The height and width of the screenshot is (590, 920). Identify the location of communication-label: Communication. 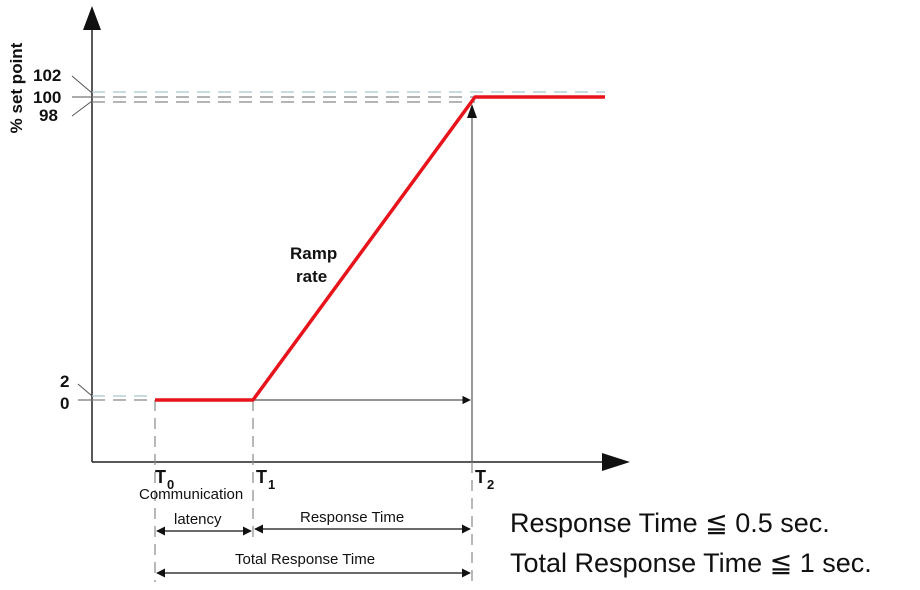
(191, 494).